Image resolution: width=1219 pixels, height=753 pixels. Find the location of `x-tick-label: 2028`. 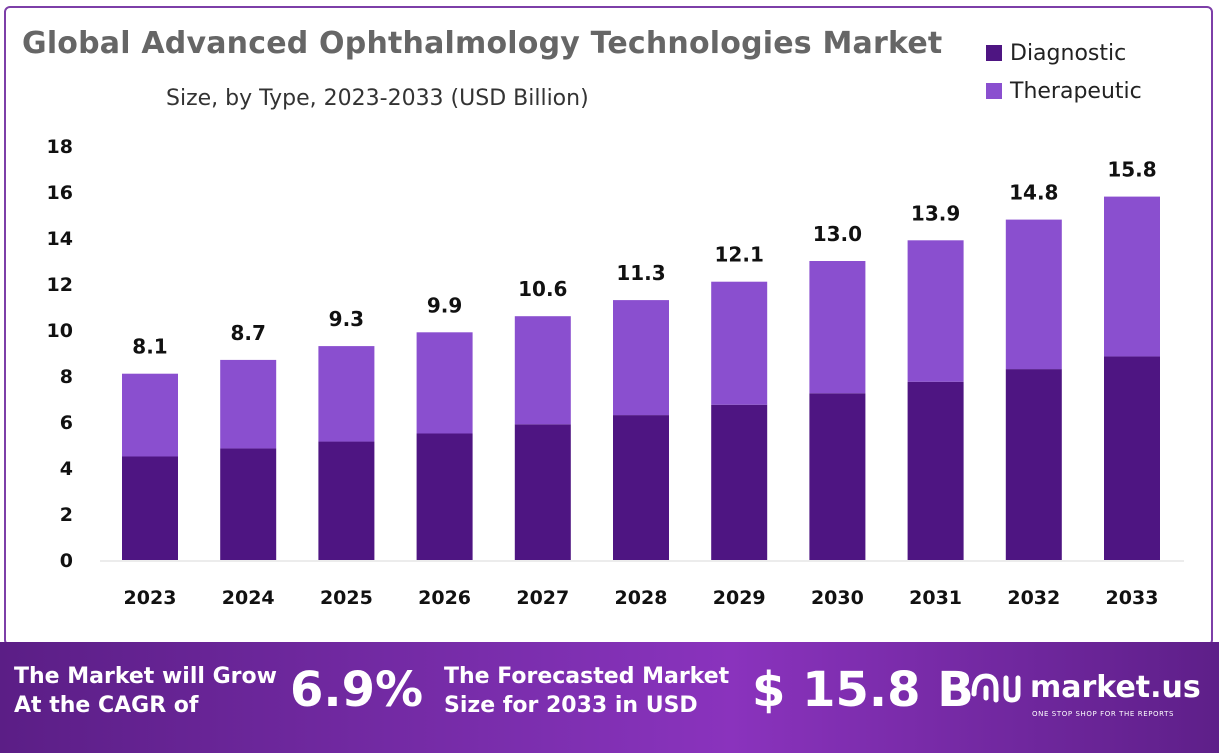

x-tick-label: 2028 is located at coordinates (641, 598).